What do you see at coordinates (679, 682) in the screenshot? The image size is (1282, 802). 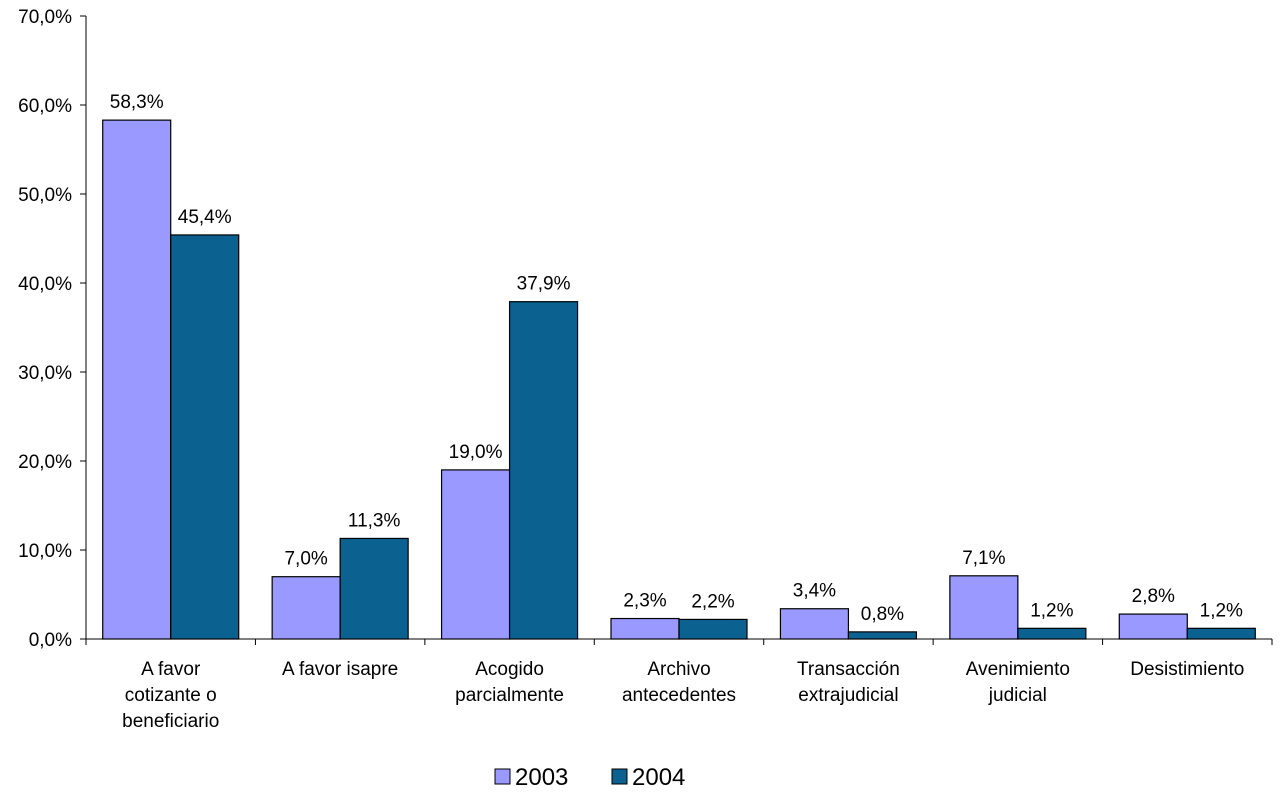 I see `x-tick-label: Archivo antecedentes` at bounding box center [679, 682].